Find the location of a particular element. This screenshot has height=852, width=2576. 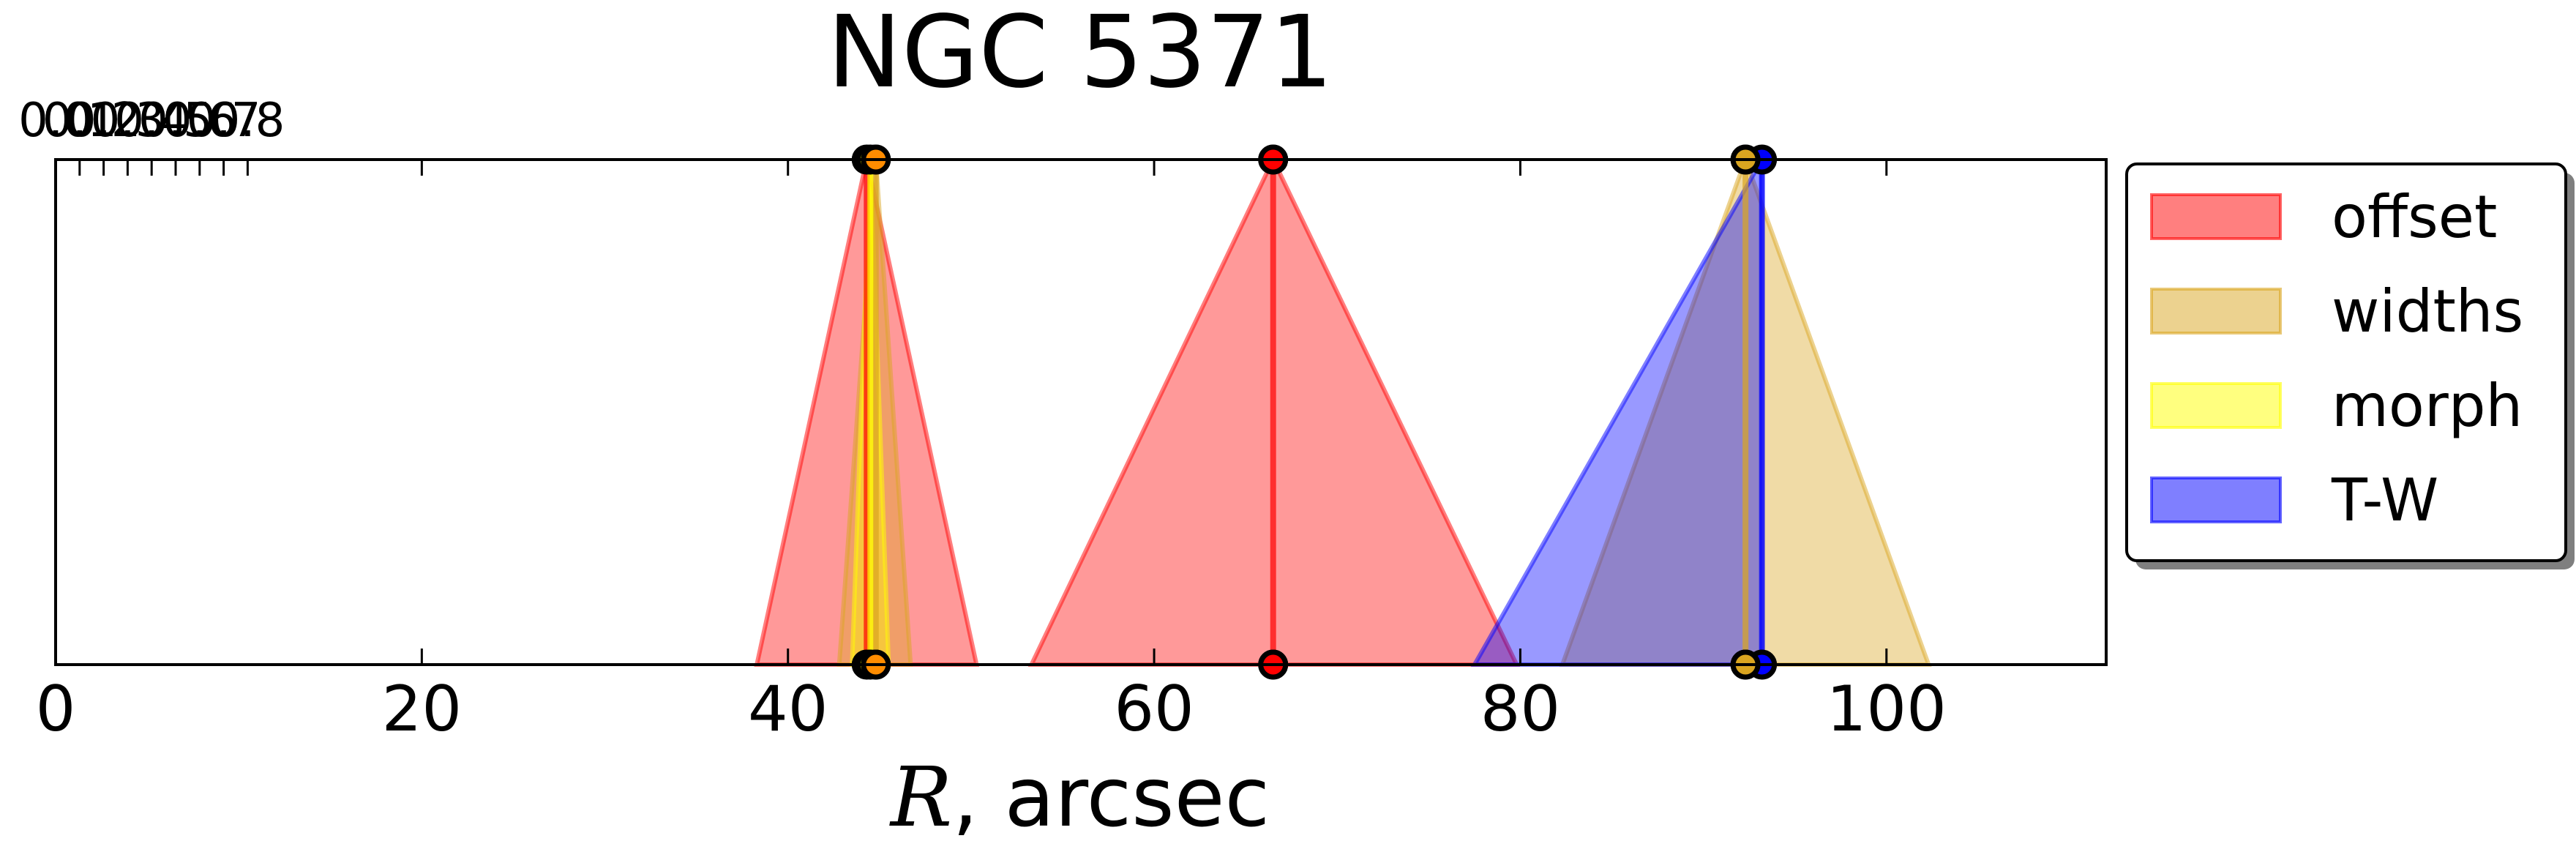

top-tick-label-0.4: 0.4 is located at coordinates (151, 121).